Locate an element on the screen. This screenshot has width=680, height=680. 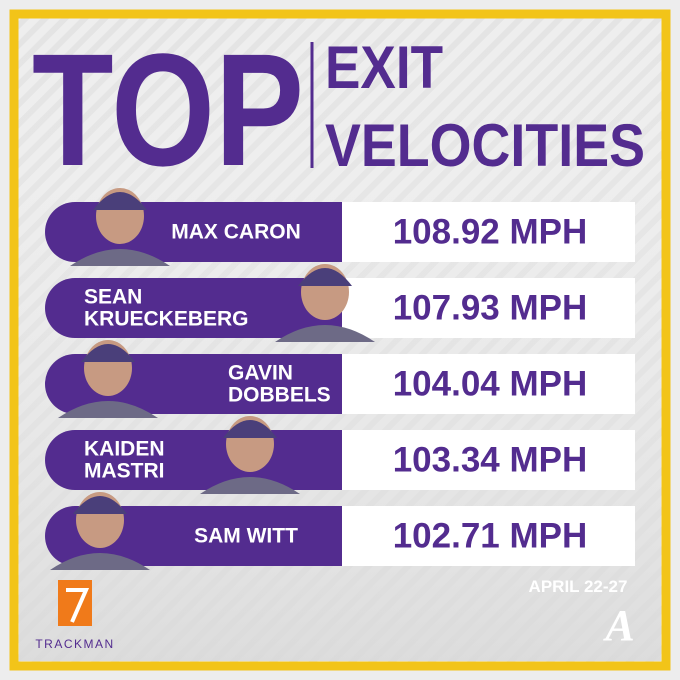
sponsor-logo-mark is located at coordinates (78, 605).